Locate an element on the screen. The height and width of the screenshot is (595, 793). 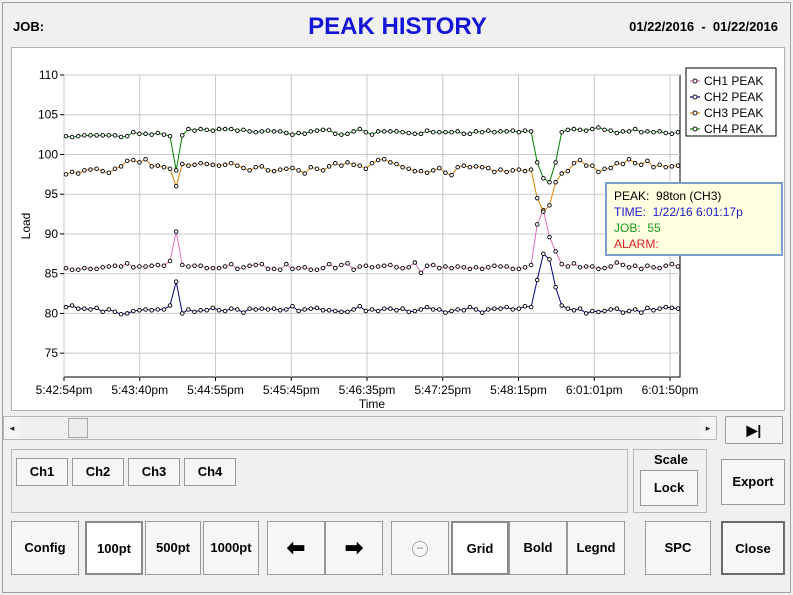
ch4-button: Ch4 is located at coordinates (210, 472).